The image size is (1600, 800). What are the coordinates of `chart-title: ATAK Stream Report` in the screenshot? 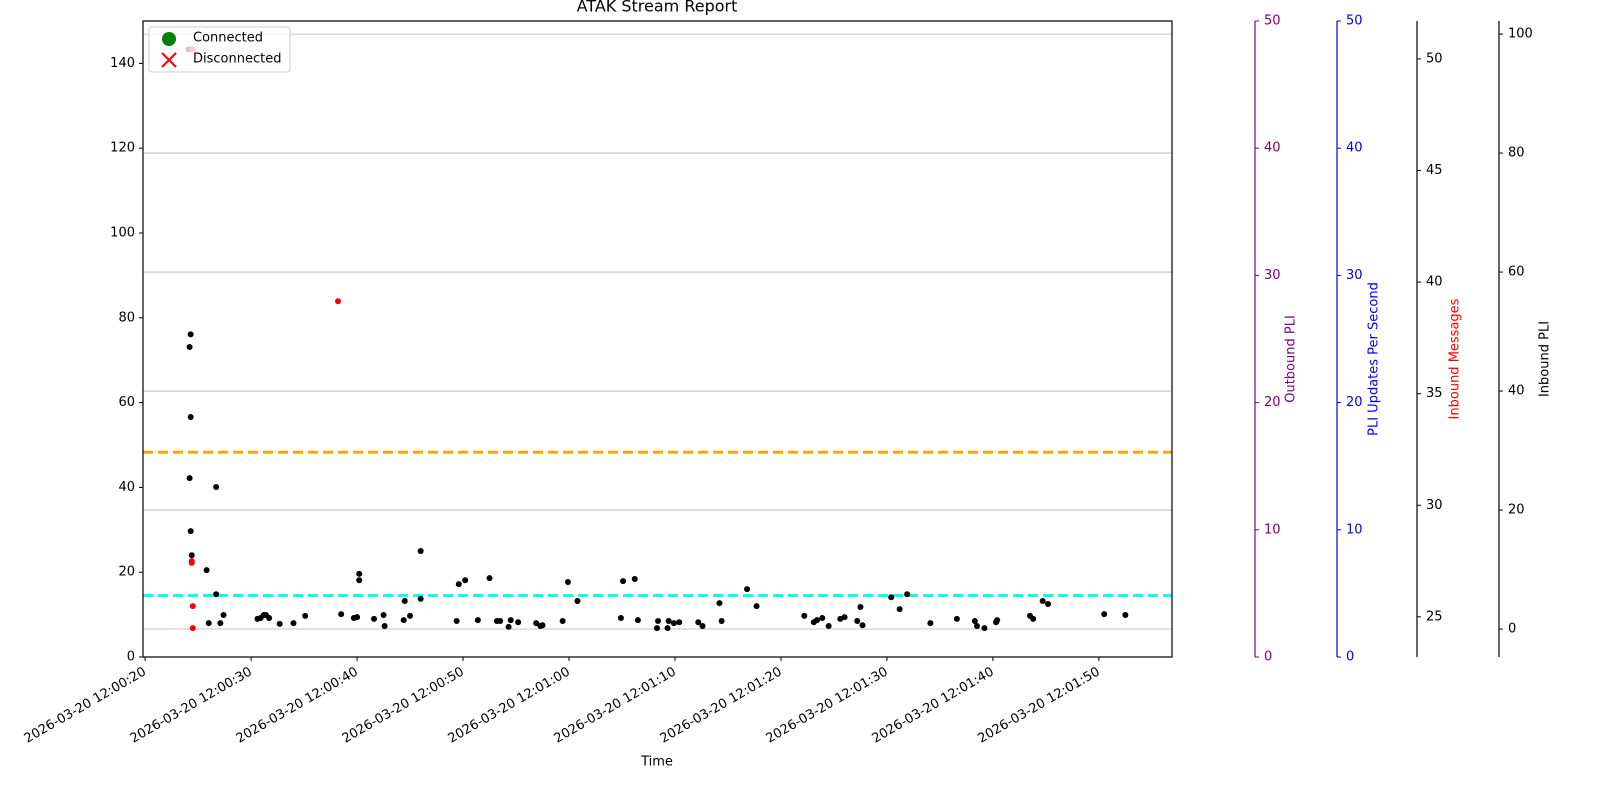 It's located at (657, 8).